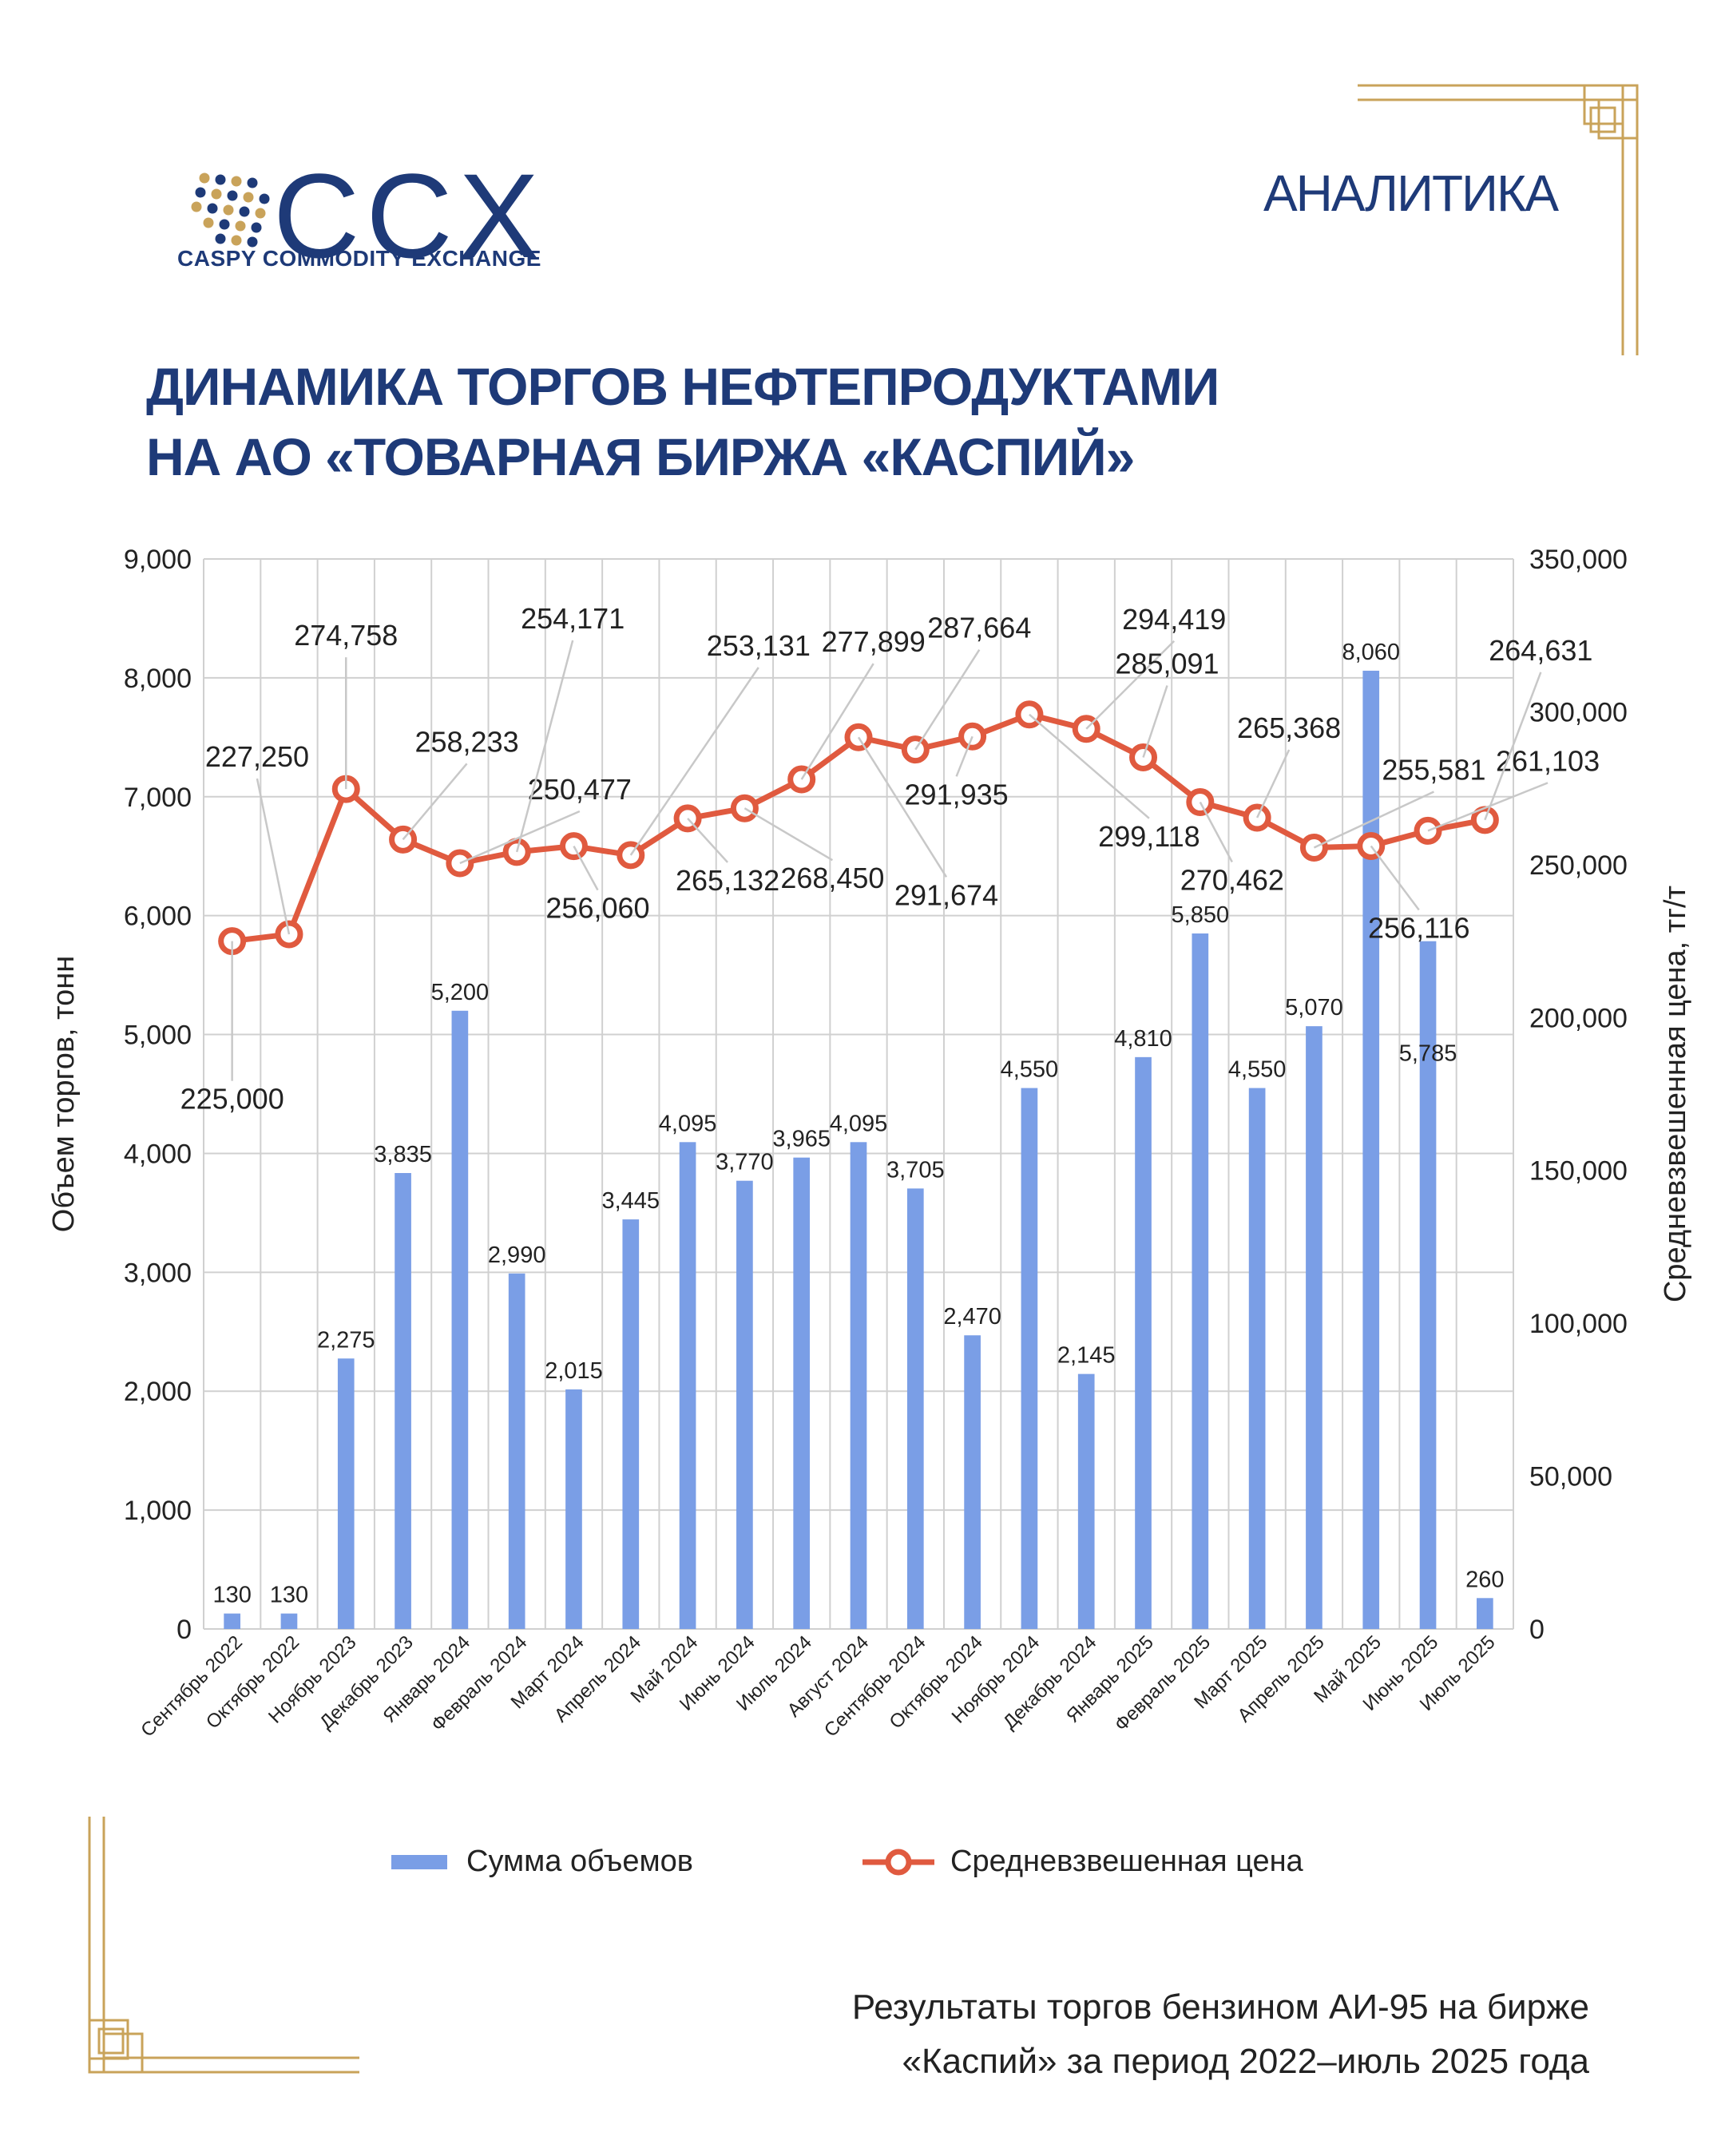 The height and width of the screenshot is (2156, 1725). Describe the element at coordinates (972, 1317) in the screenshot. I see `bar-value-label: 2,470` at that location.